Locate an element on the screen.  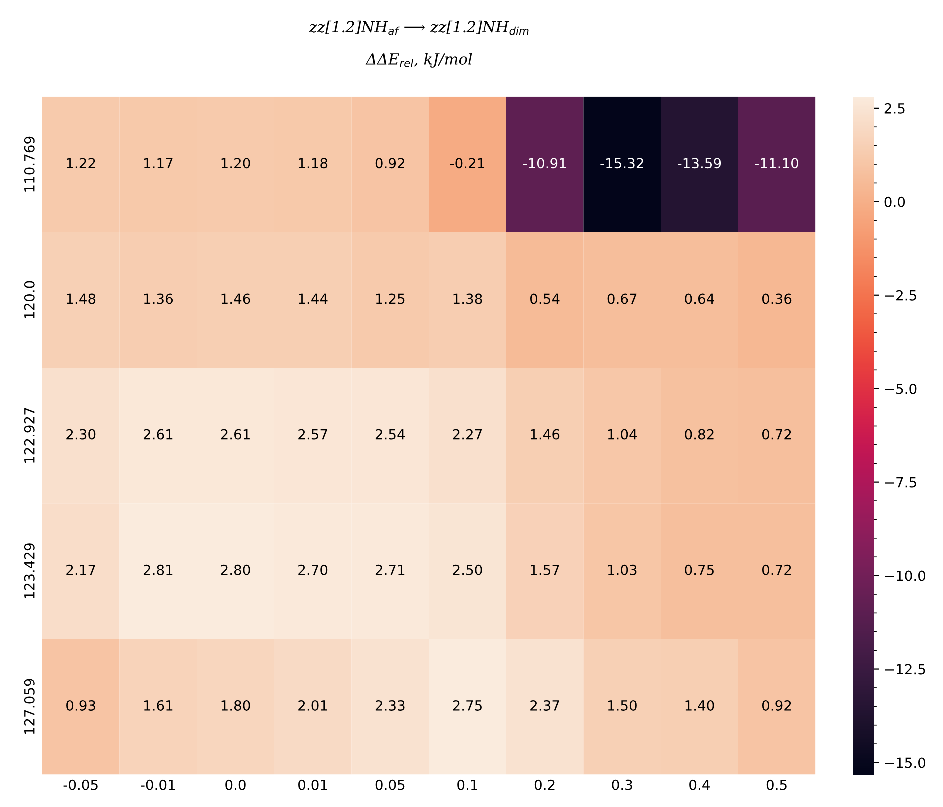
x-tick-label: 0.5 is located at coordinates (776, 785).